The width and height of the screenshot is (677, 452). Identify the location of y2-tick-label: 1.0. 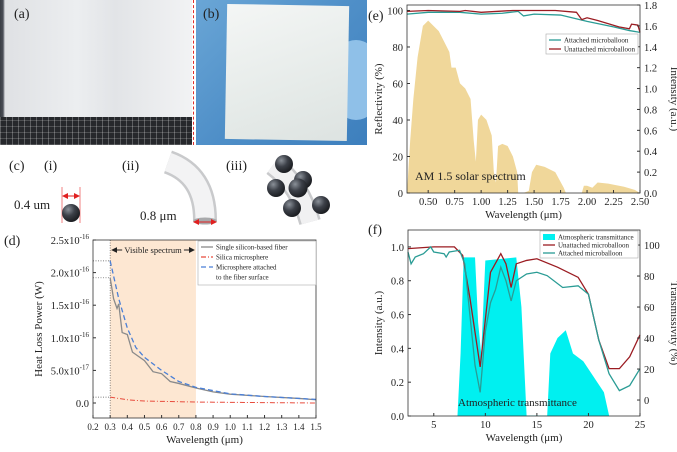
(650, 90).